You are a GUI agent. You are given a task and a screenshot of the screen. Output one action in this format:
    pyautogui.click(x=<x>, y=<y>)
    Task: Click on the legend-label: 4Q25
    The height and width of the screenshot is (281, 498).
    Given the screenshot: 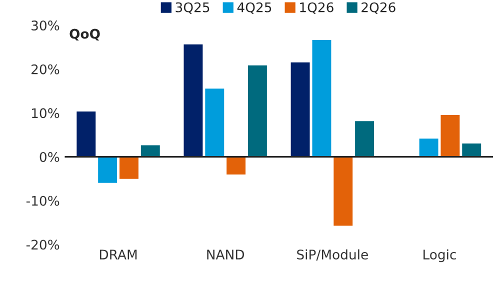 What is the action you would take?
    pyautogui.click(x=254, y=8)
    